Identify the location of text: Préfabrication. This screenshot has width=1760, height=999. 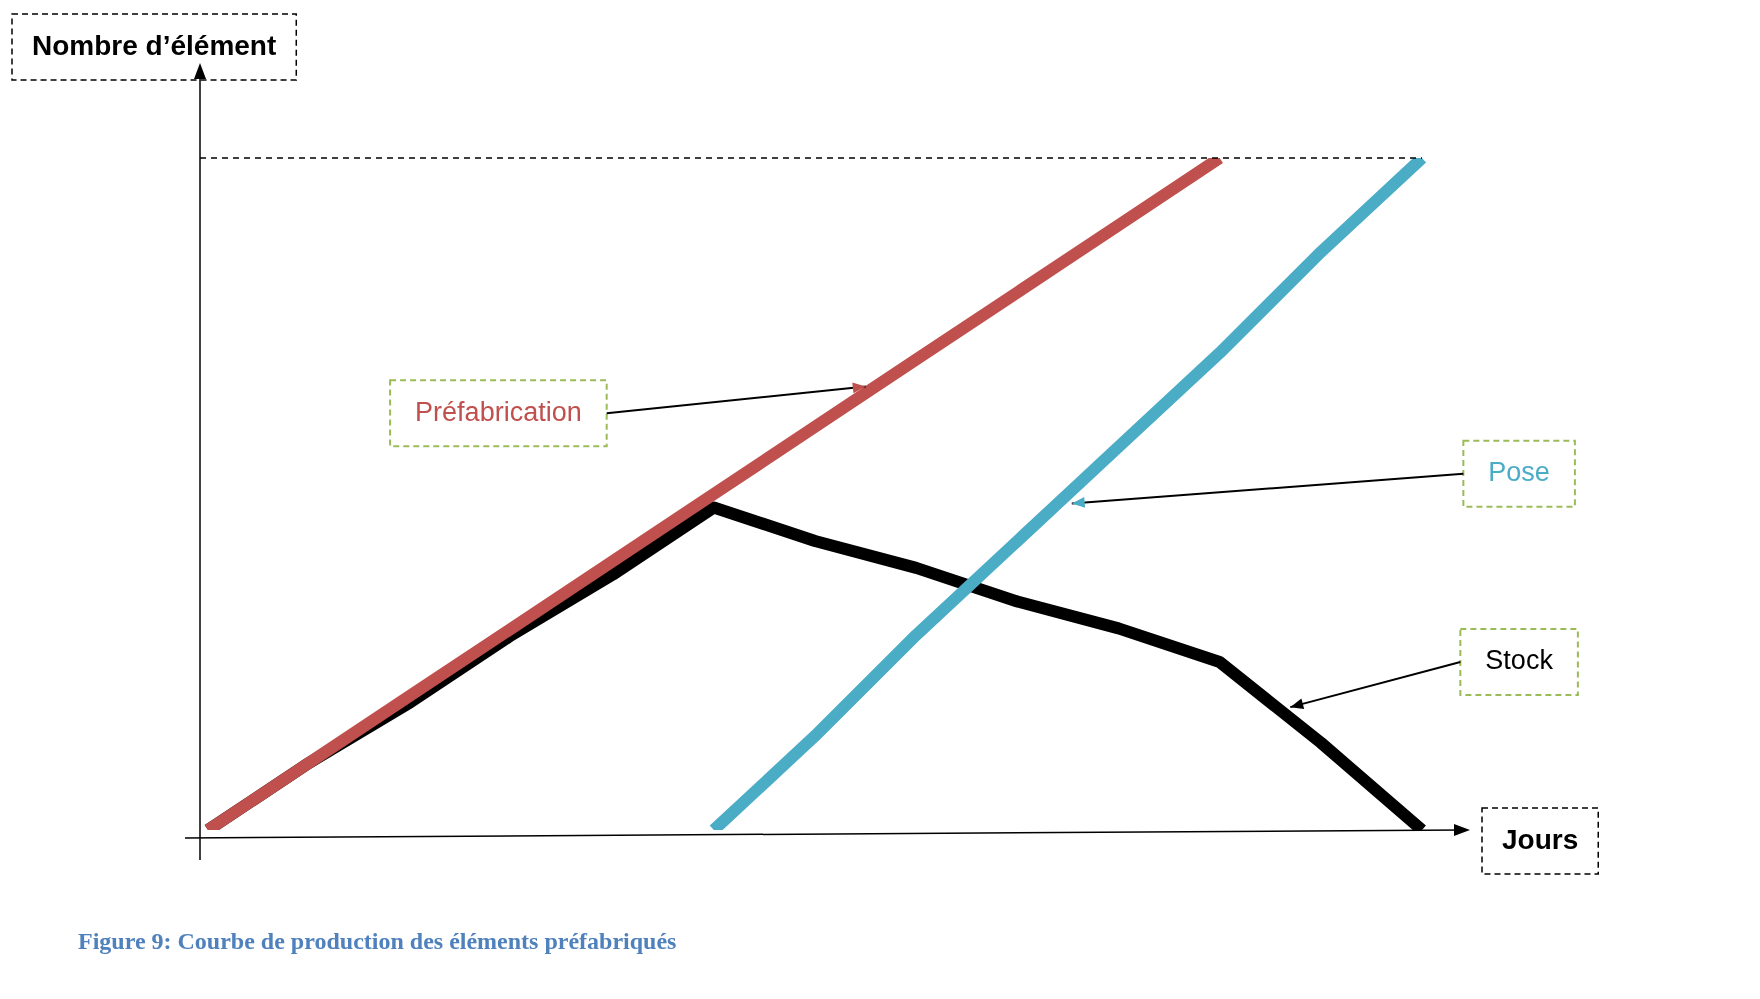
(498, 411).